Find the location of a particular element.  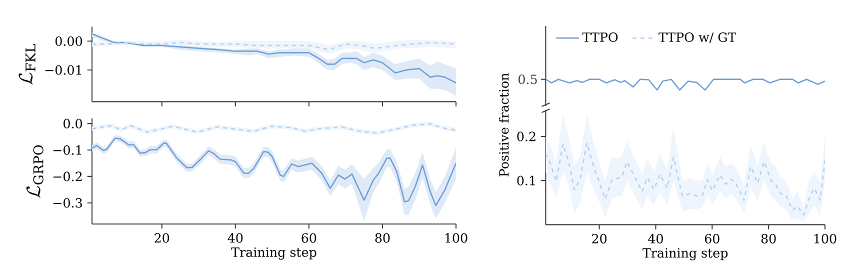

text: 0.5 is located at coordinates (527, 79).